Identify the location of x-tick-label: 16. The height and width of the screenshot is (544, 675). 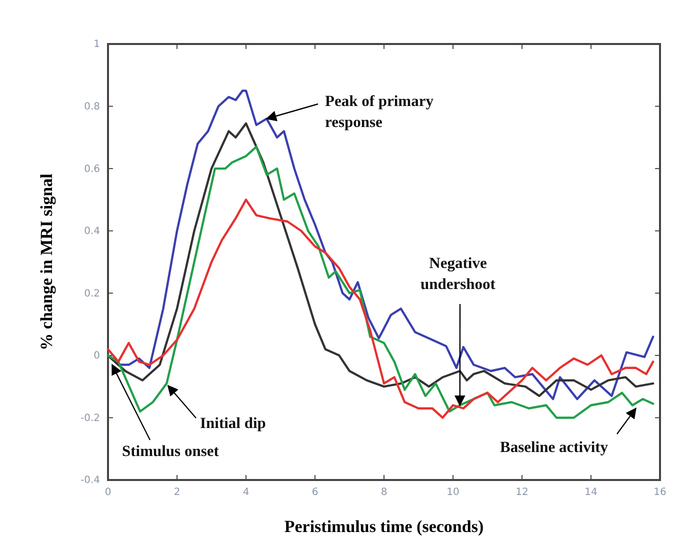
(660, 492).